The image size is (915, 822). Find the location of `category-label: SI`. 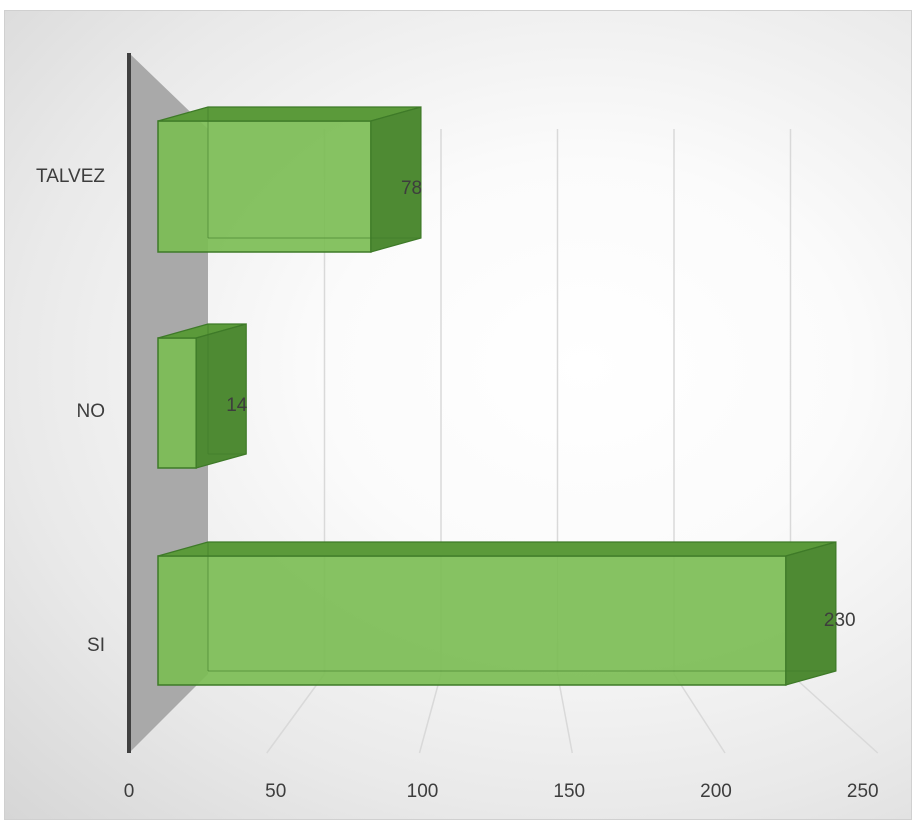

category-label: SI is located at coordinates (96, 645).